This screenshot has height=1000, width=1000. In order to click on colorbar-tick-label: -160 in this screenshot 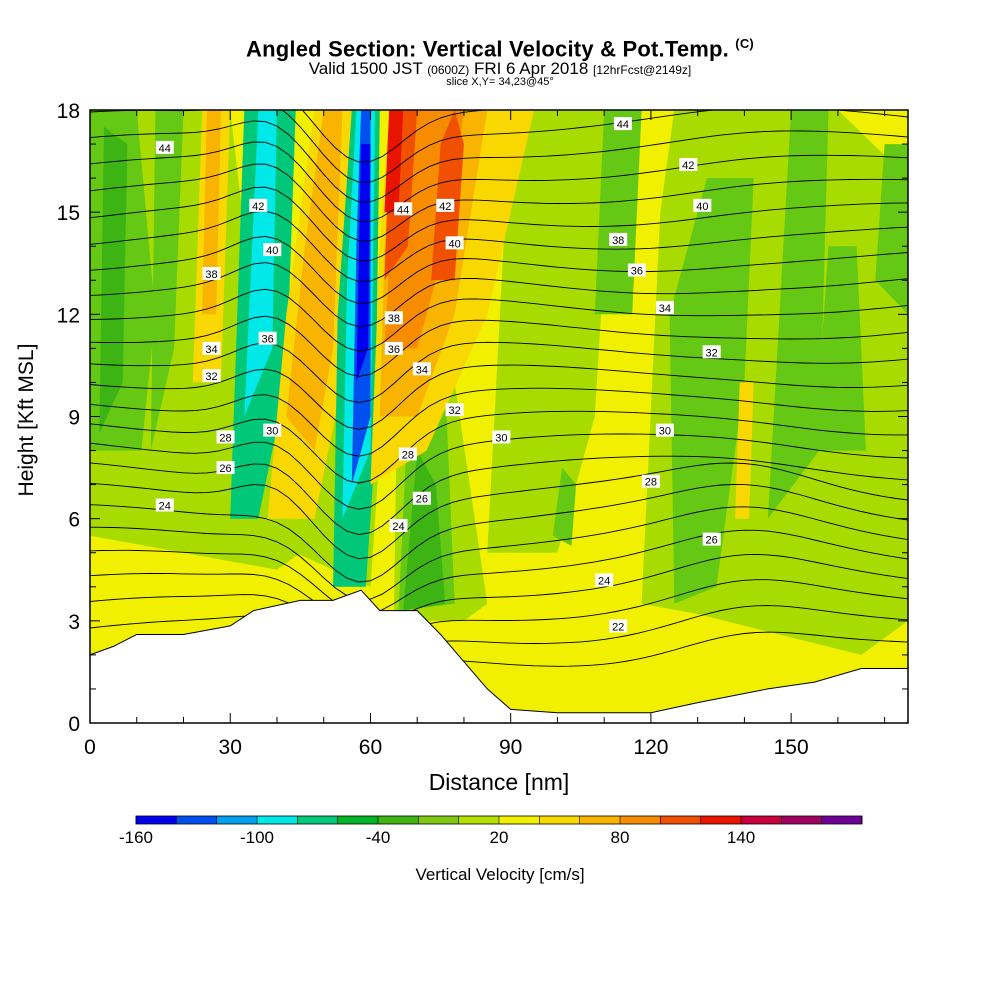, I will do `click(136, 837)`.